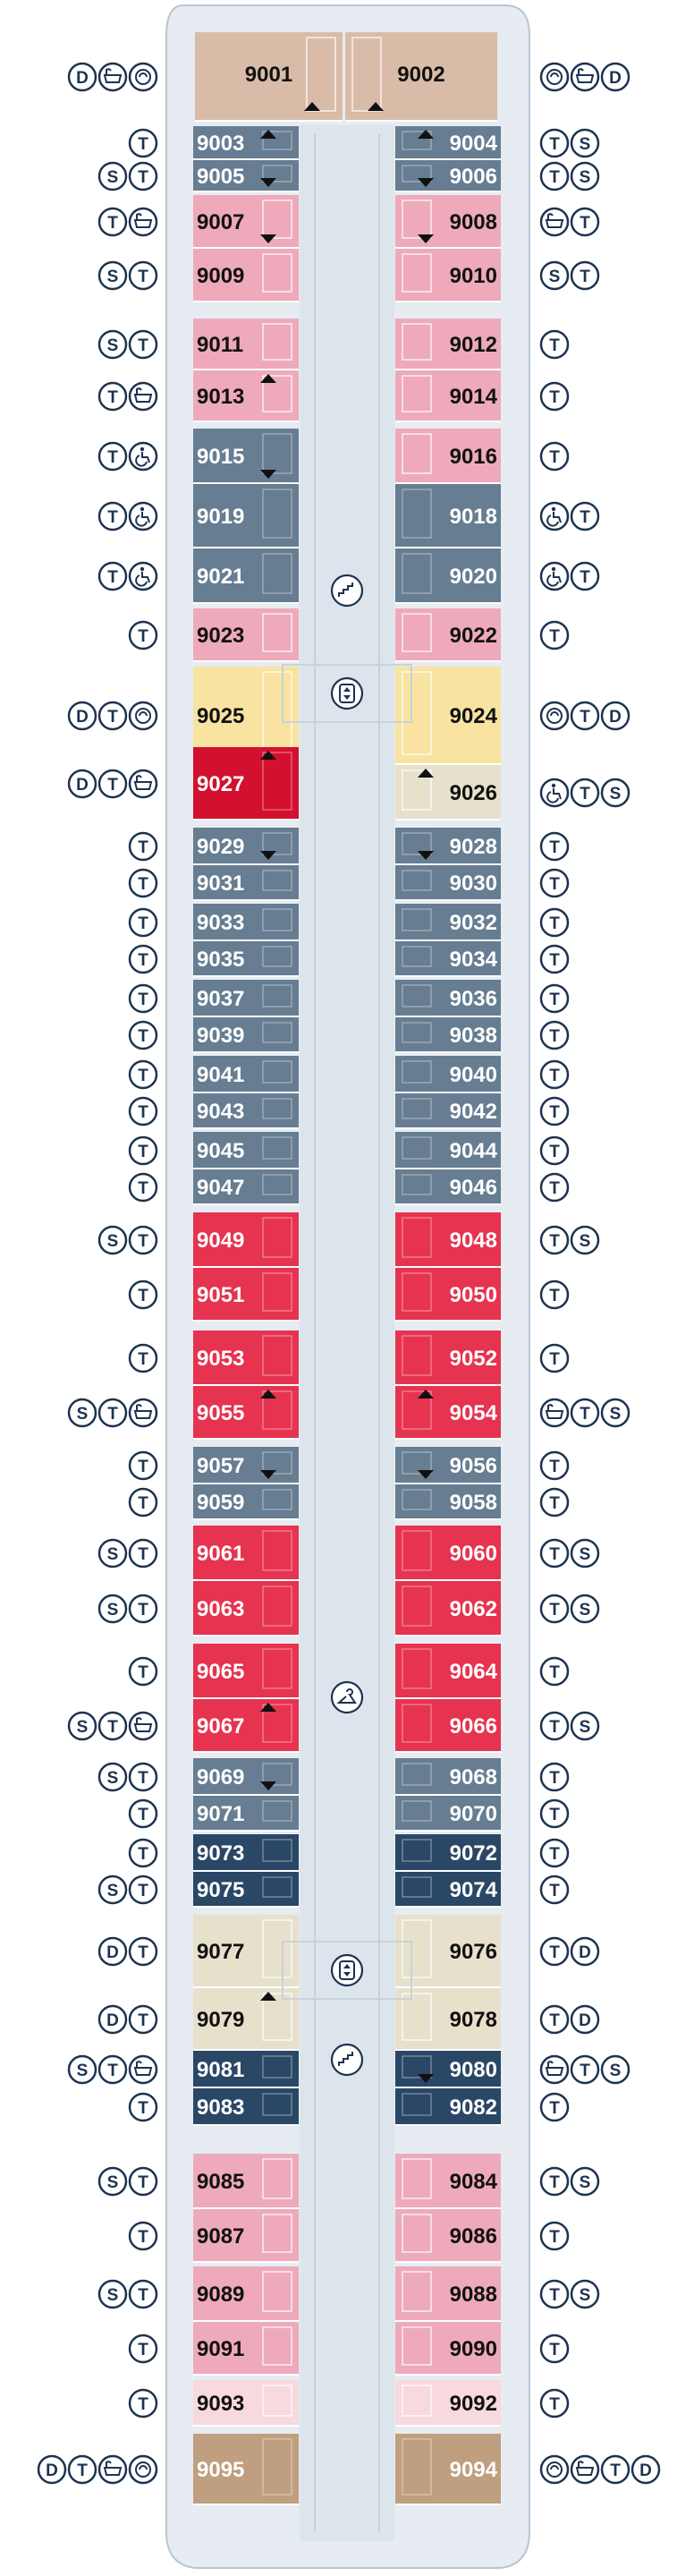  I want to click on cabin-9002: 9002, so click(421, 77).